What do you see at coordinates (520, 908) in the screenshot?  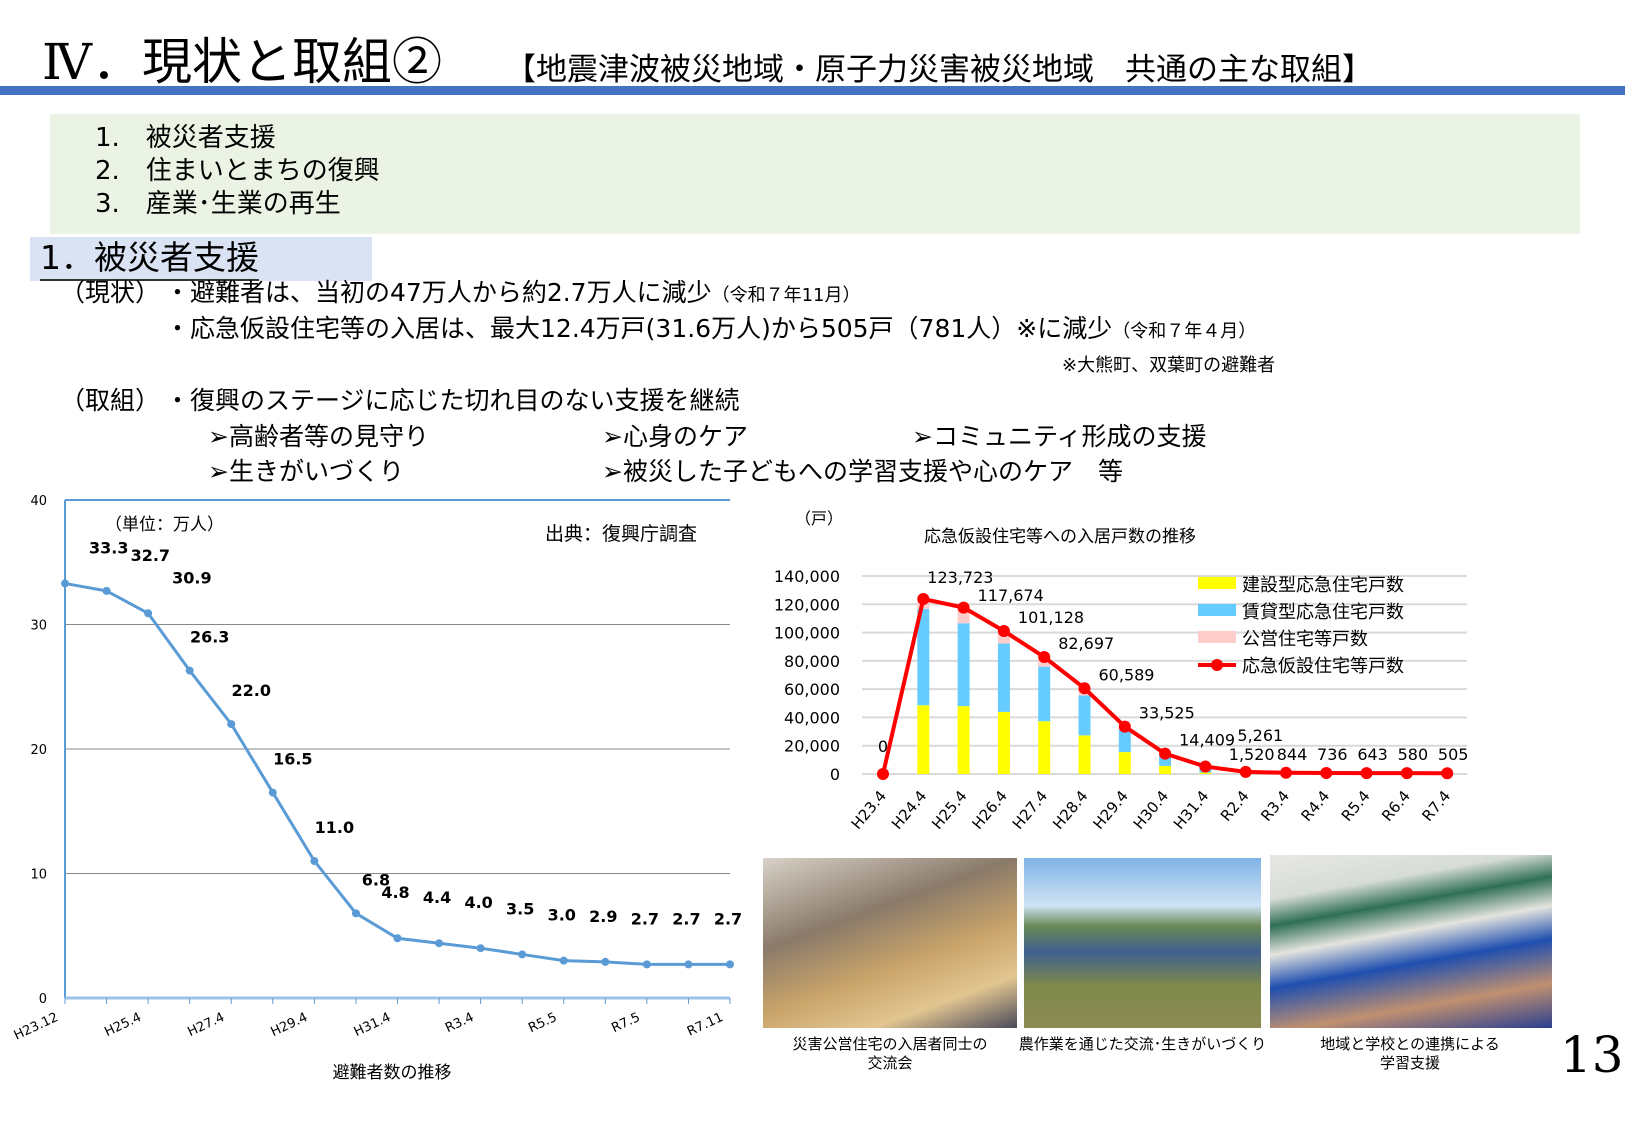 I see `data-label: 3.5` at bounding box center [520, 908].